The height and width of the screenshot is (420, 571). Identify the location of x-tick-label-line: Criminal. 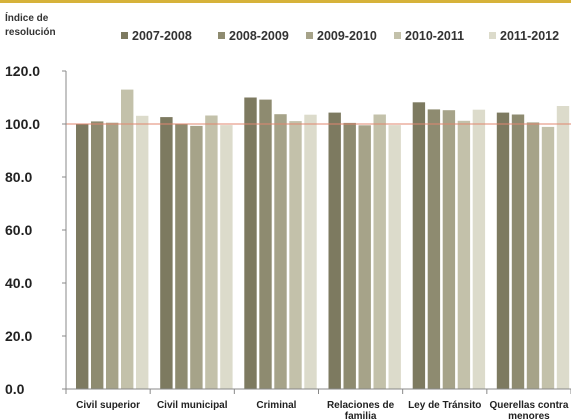
(276, 405).